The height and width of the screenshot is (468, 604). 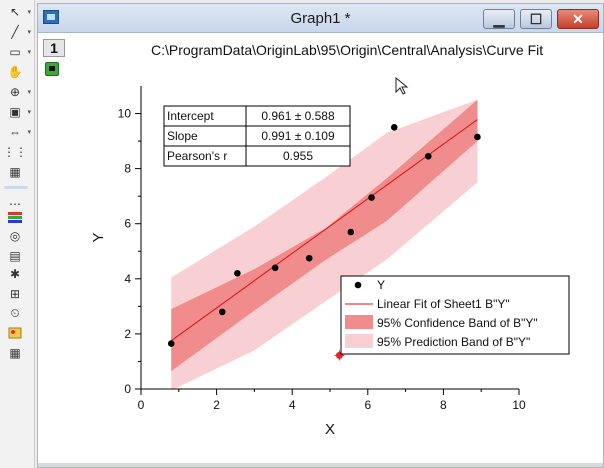 What do you see at coordinates (453, 342) in the screenshot?
I see `legend-entry: 95% Prediction Band of B"Y"` at bounding box center [453, 342].